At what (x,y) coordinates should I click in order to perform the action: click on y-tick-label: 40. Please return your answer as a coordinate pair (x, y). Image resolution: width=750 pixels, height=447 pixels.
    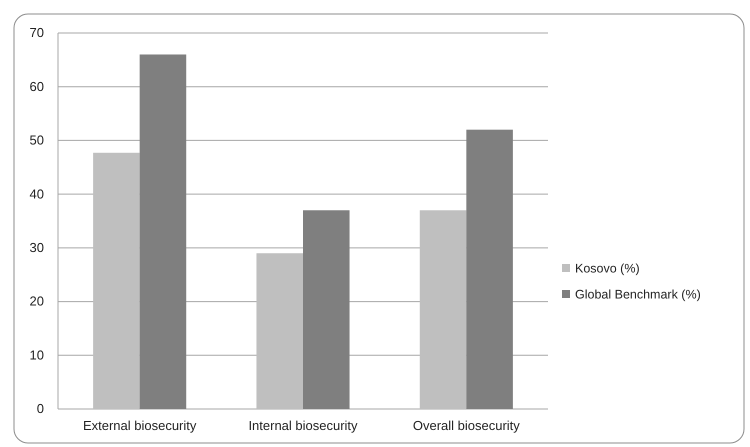
    Looking at the image, I should click on (37, 194).